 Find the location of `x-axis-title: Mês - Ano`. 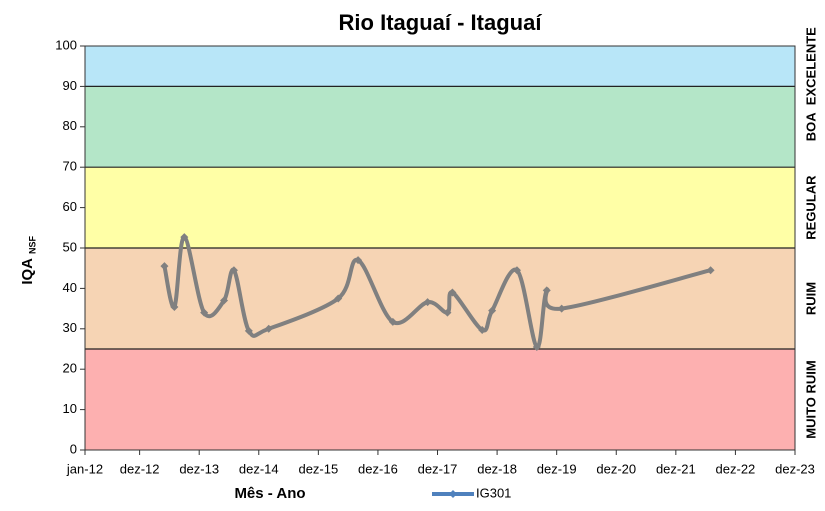

x-axis-title: Mês - Ano is located at coordinates (269, 493).